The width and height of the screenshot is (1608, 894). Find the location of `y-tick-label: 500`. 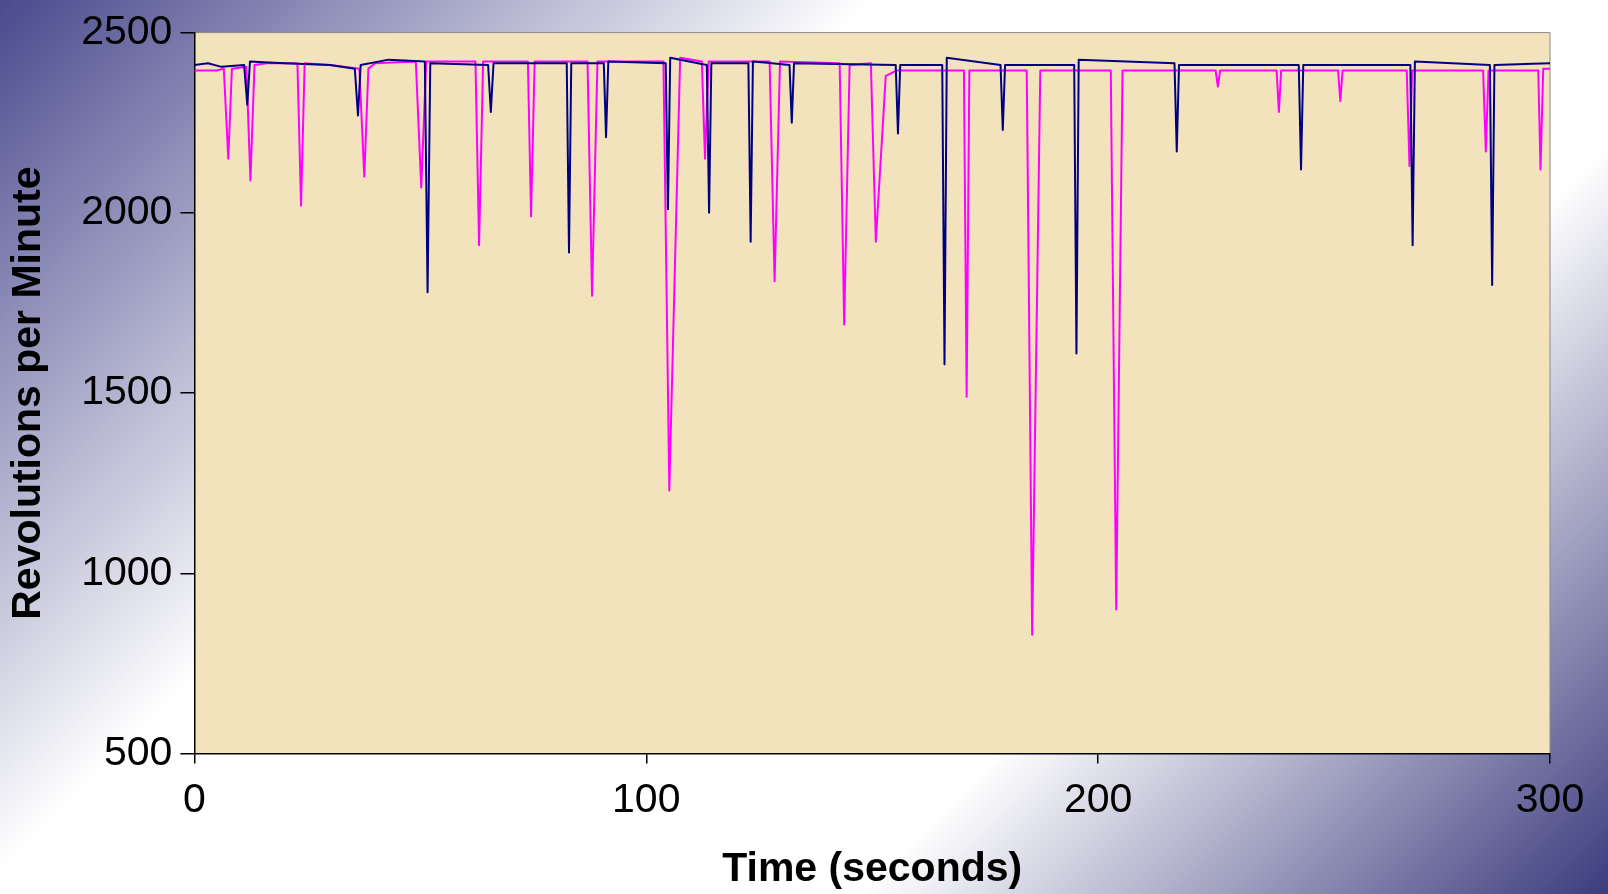

y-tick-label: 500 is located at coordinates (138, 750).